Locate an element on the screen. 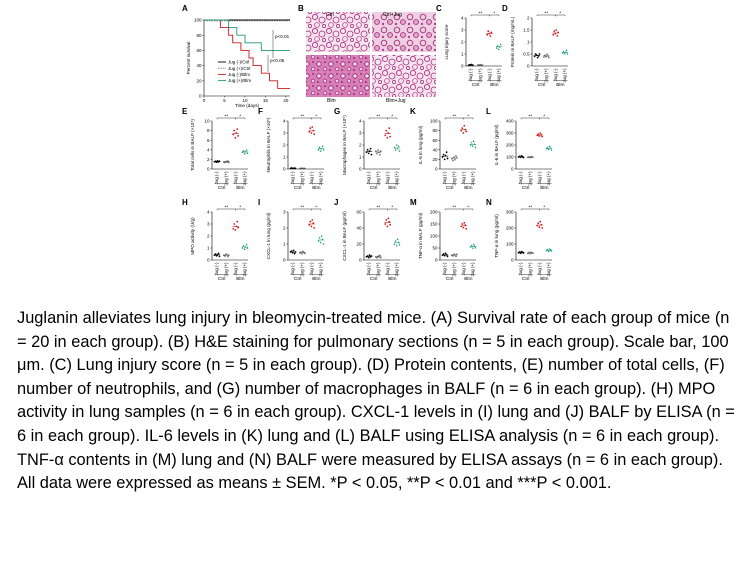 This screenshot has height=567, width=756. panel-m-ytick-label: 0 is located at coordinates (436, 260).